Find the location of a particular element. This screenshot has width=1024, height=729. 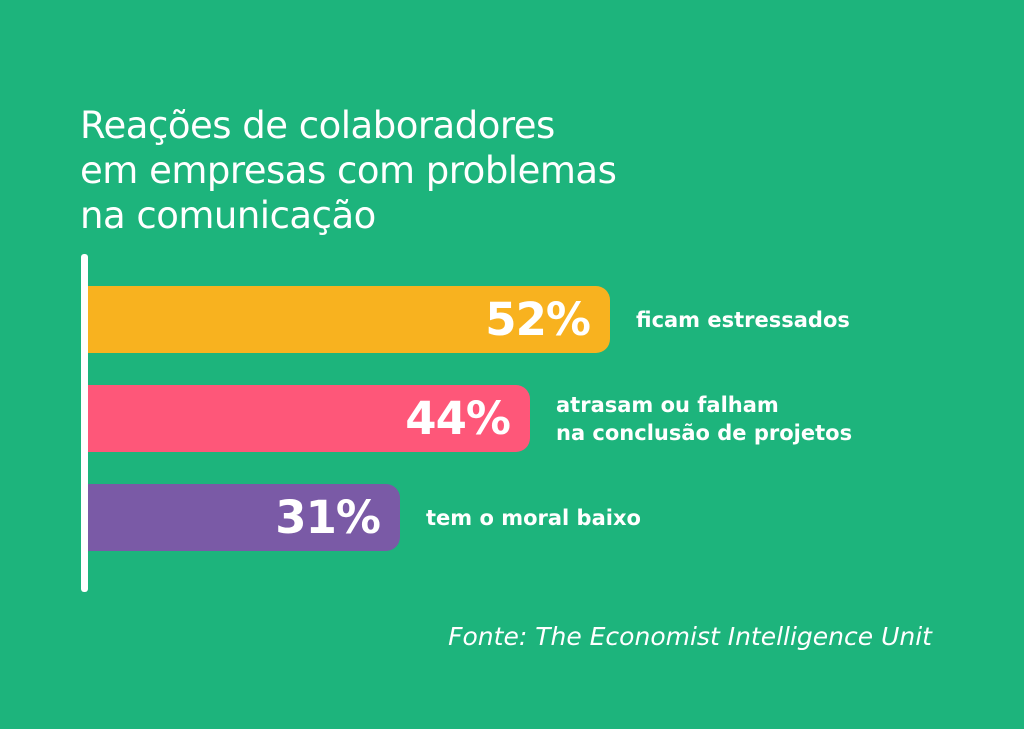

bar-value-label: 44% is located at coordinates (458, 418).